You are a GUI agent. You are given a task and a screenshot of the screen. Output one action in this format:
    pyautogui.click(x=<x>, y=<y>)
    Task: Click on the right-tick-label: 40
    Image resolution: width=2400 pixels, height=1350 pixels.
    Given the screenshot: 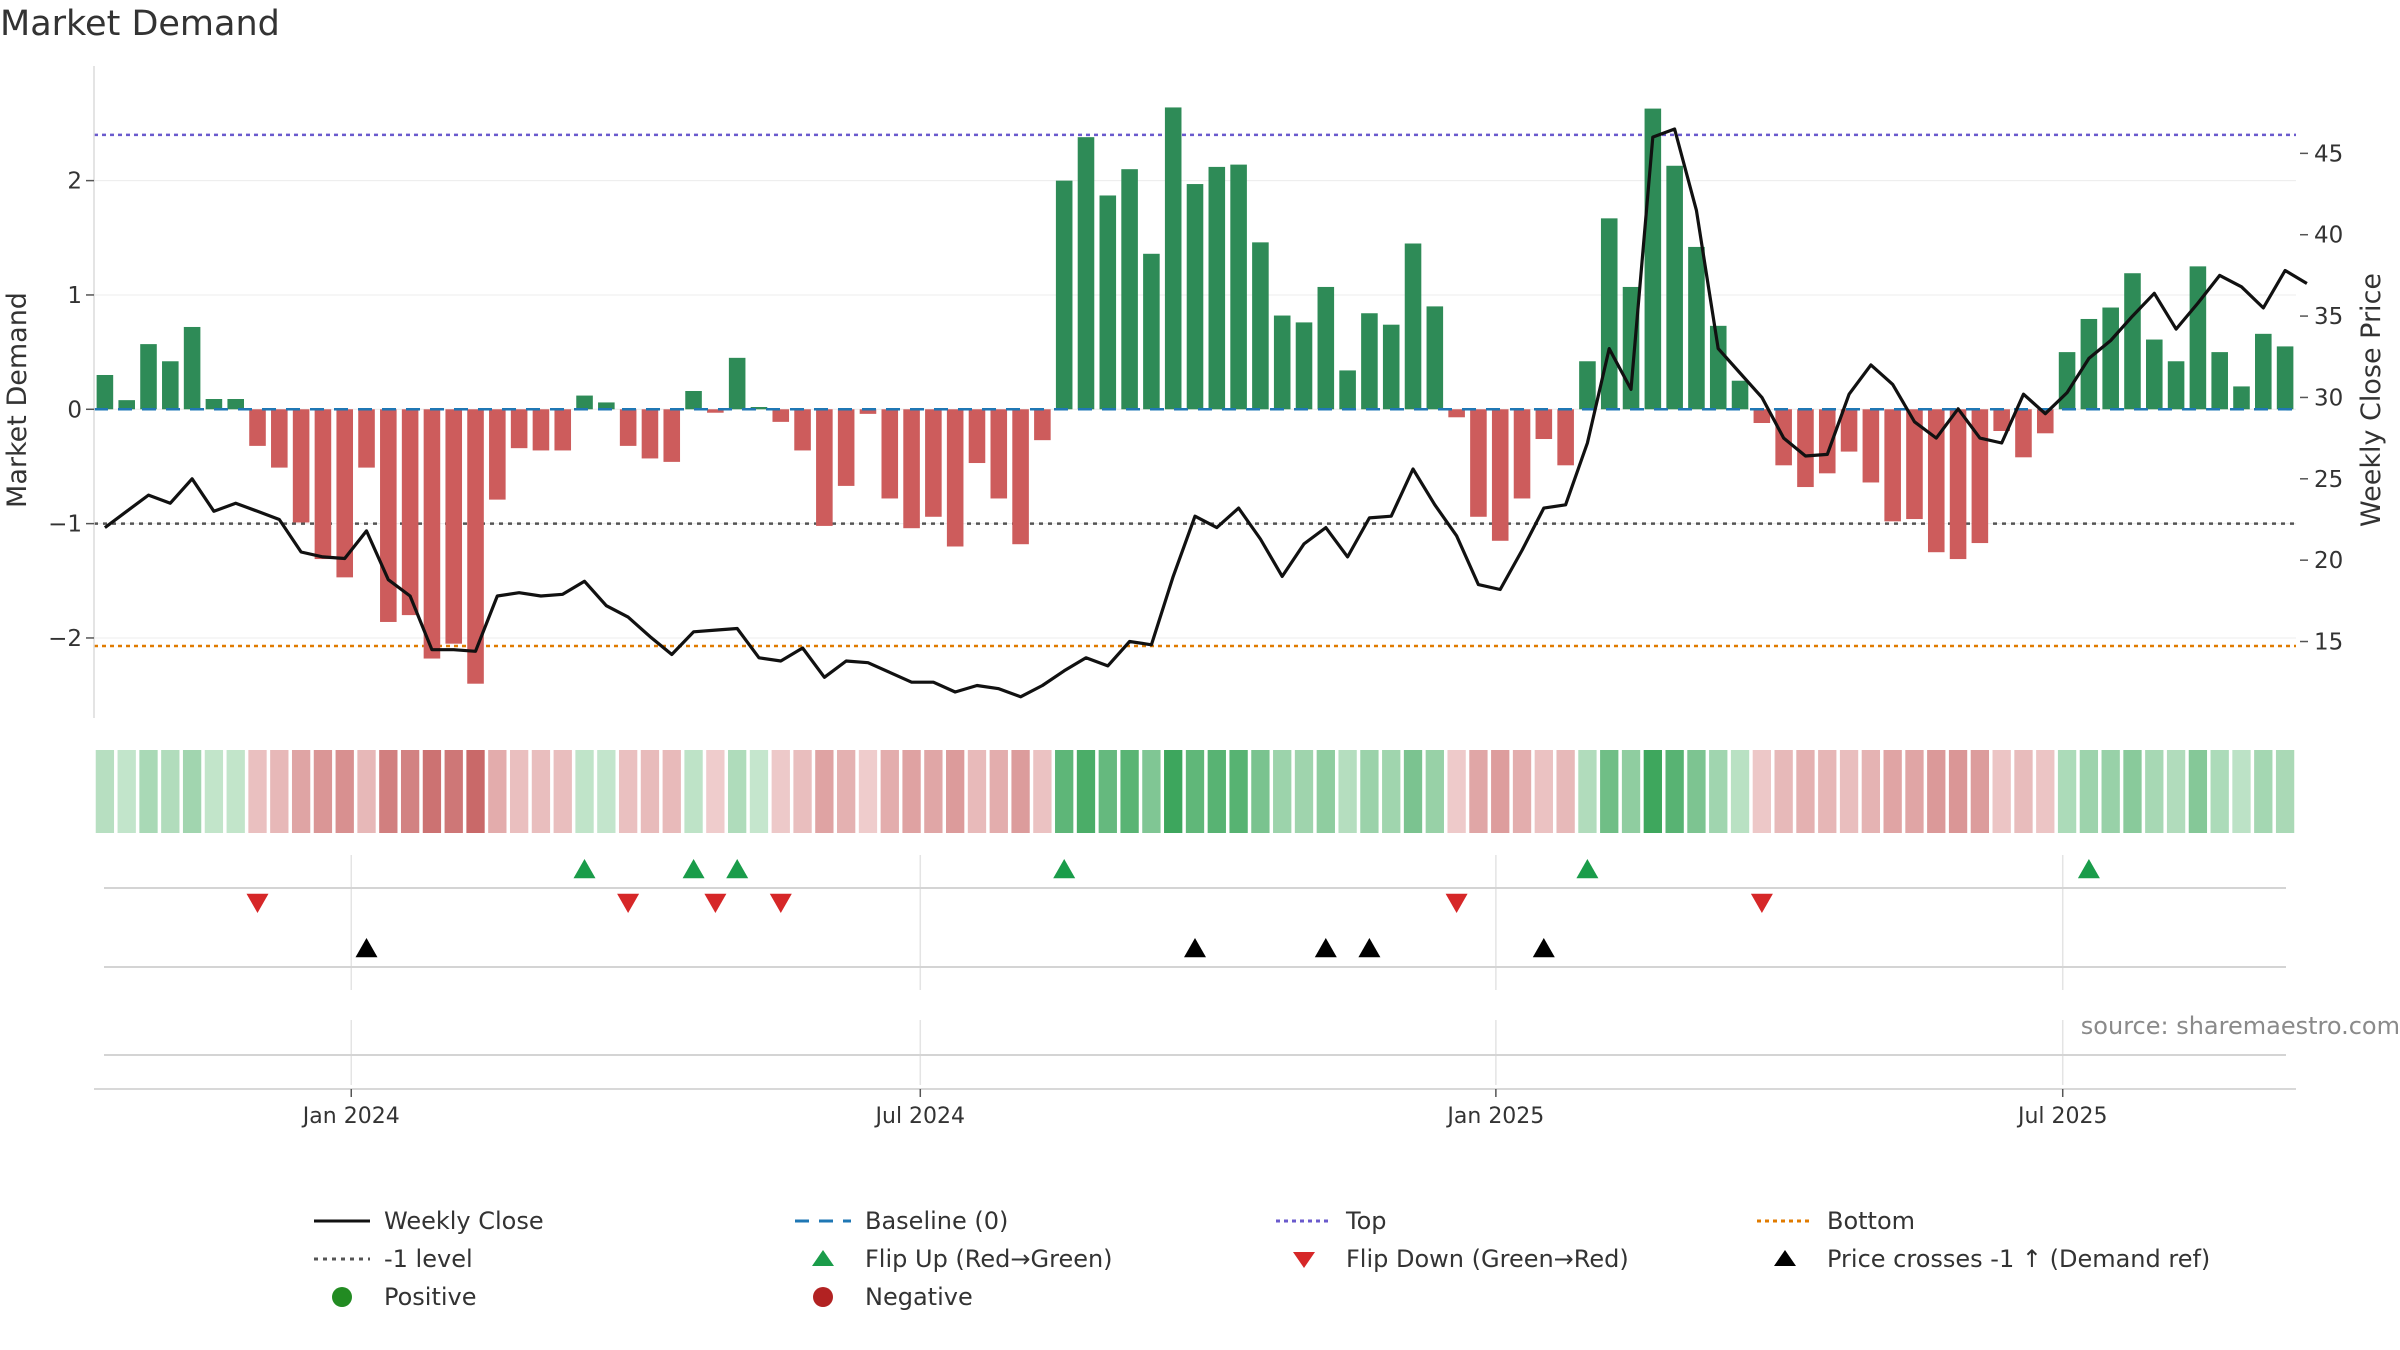 What is the action you would take?
    pyautogui.click(x=2328, y=236)
    